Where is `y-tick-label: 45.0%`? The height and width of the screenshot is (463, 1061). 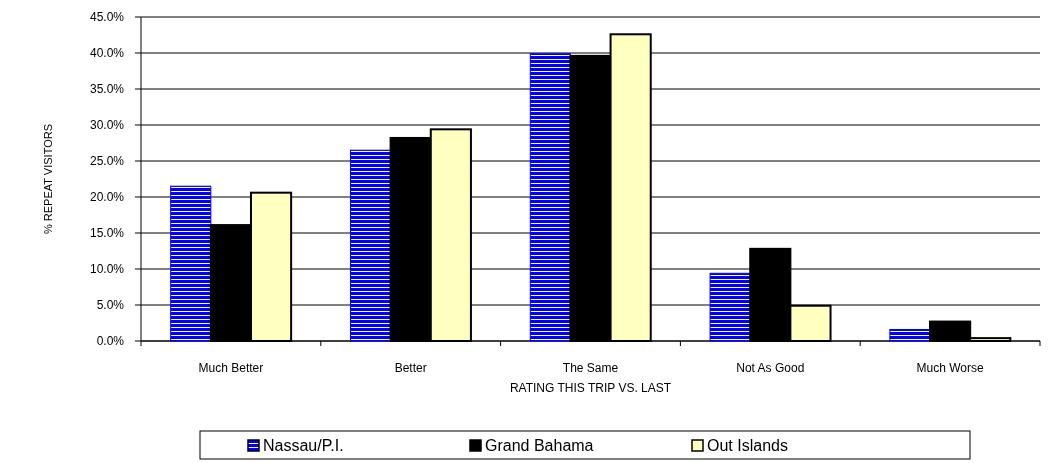 y-tick-label: 45.0% is located at coordinates (107, 17).